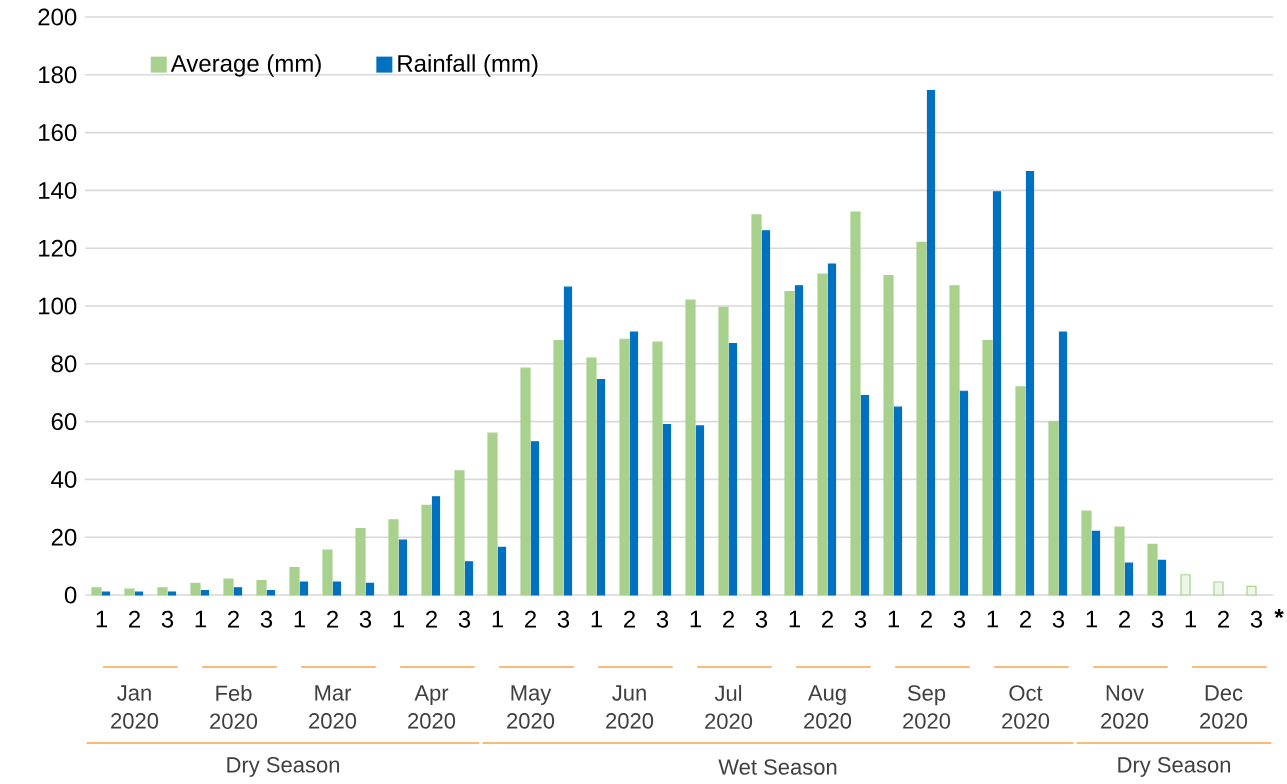  Describe the element at coordinates (1026, 707) in the screenshot. I see `text: Oct 2020` at that location.